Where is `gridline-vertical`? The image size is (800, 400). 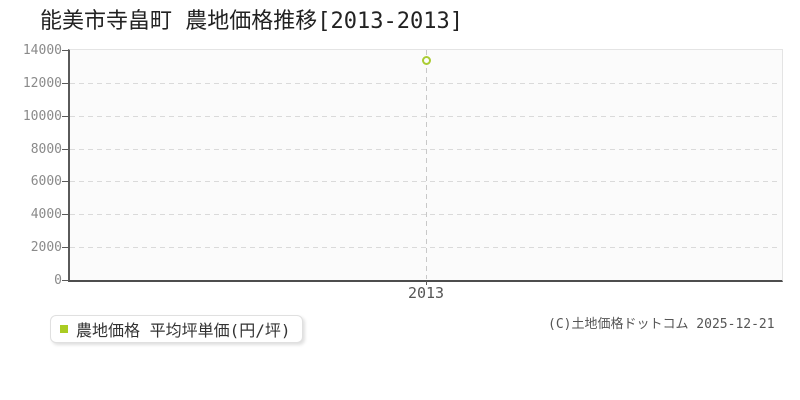
gridline-vertical is located at coordinates (426, 164).